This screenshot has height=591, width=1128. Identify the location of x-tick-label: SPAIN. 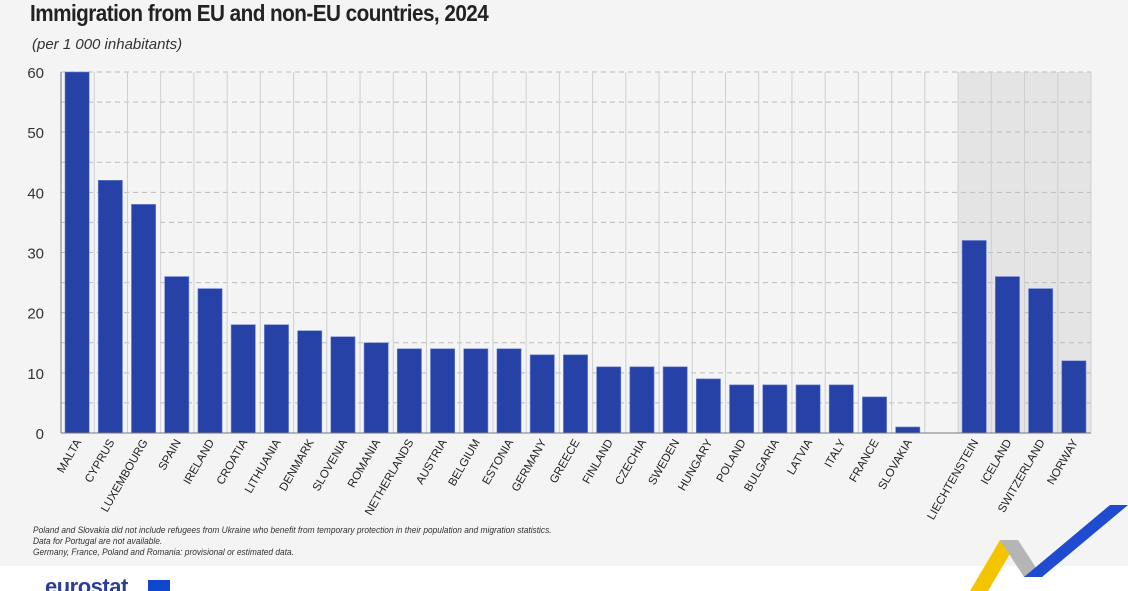
(170, 455).